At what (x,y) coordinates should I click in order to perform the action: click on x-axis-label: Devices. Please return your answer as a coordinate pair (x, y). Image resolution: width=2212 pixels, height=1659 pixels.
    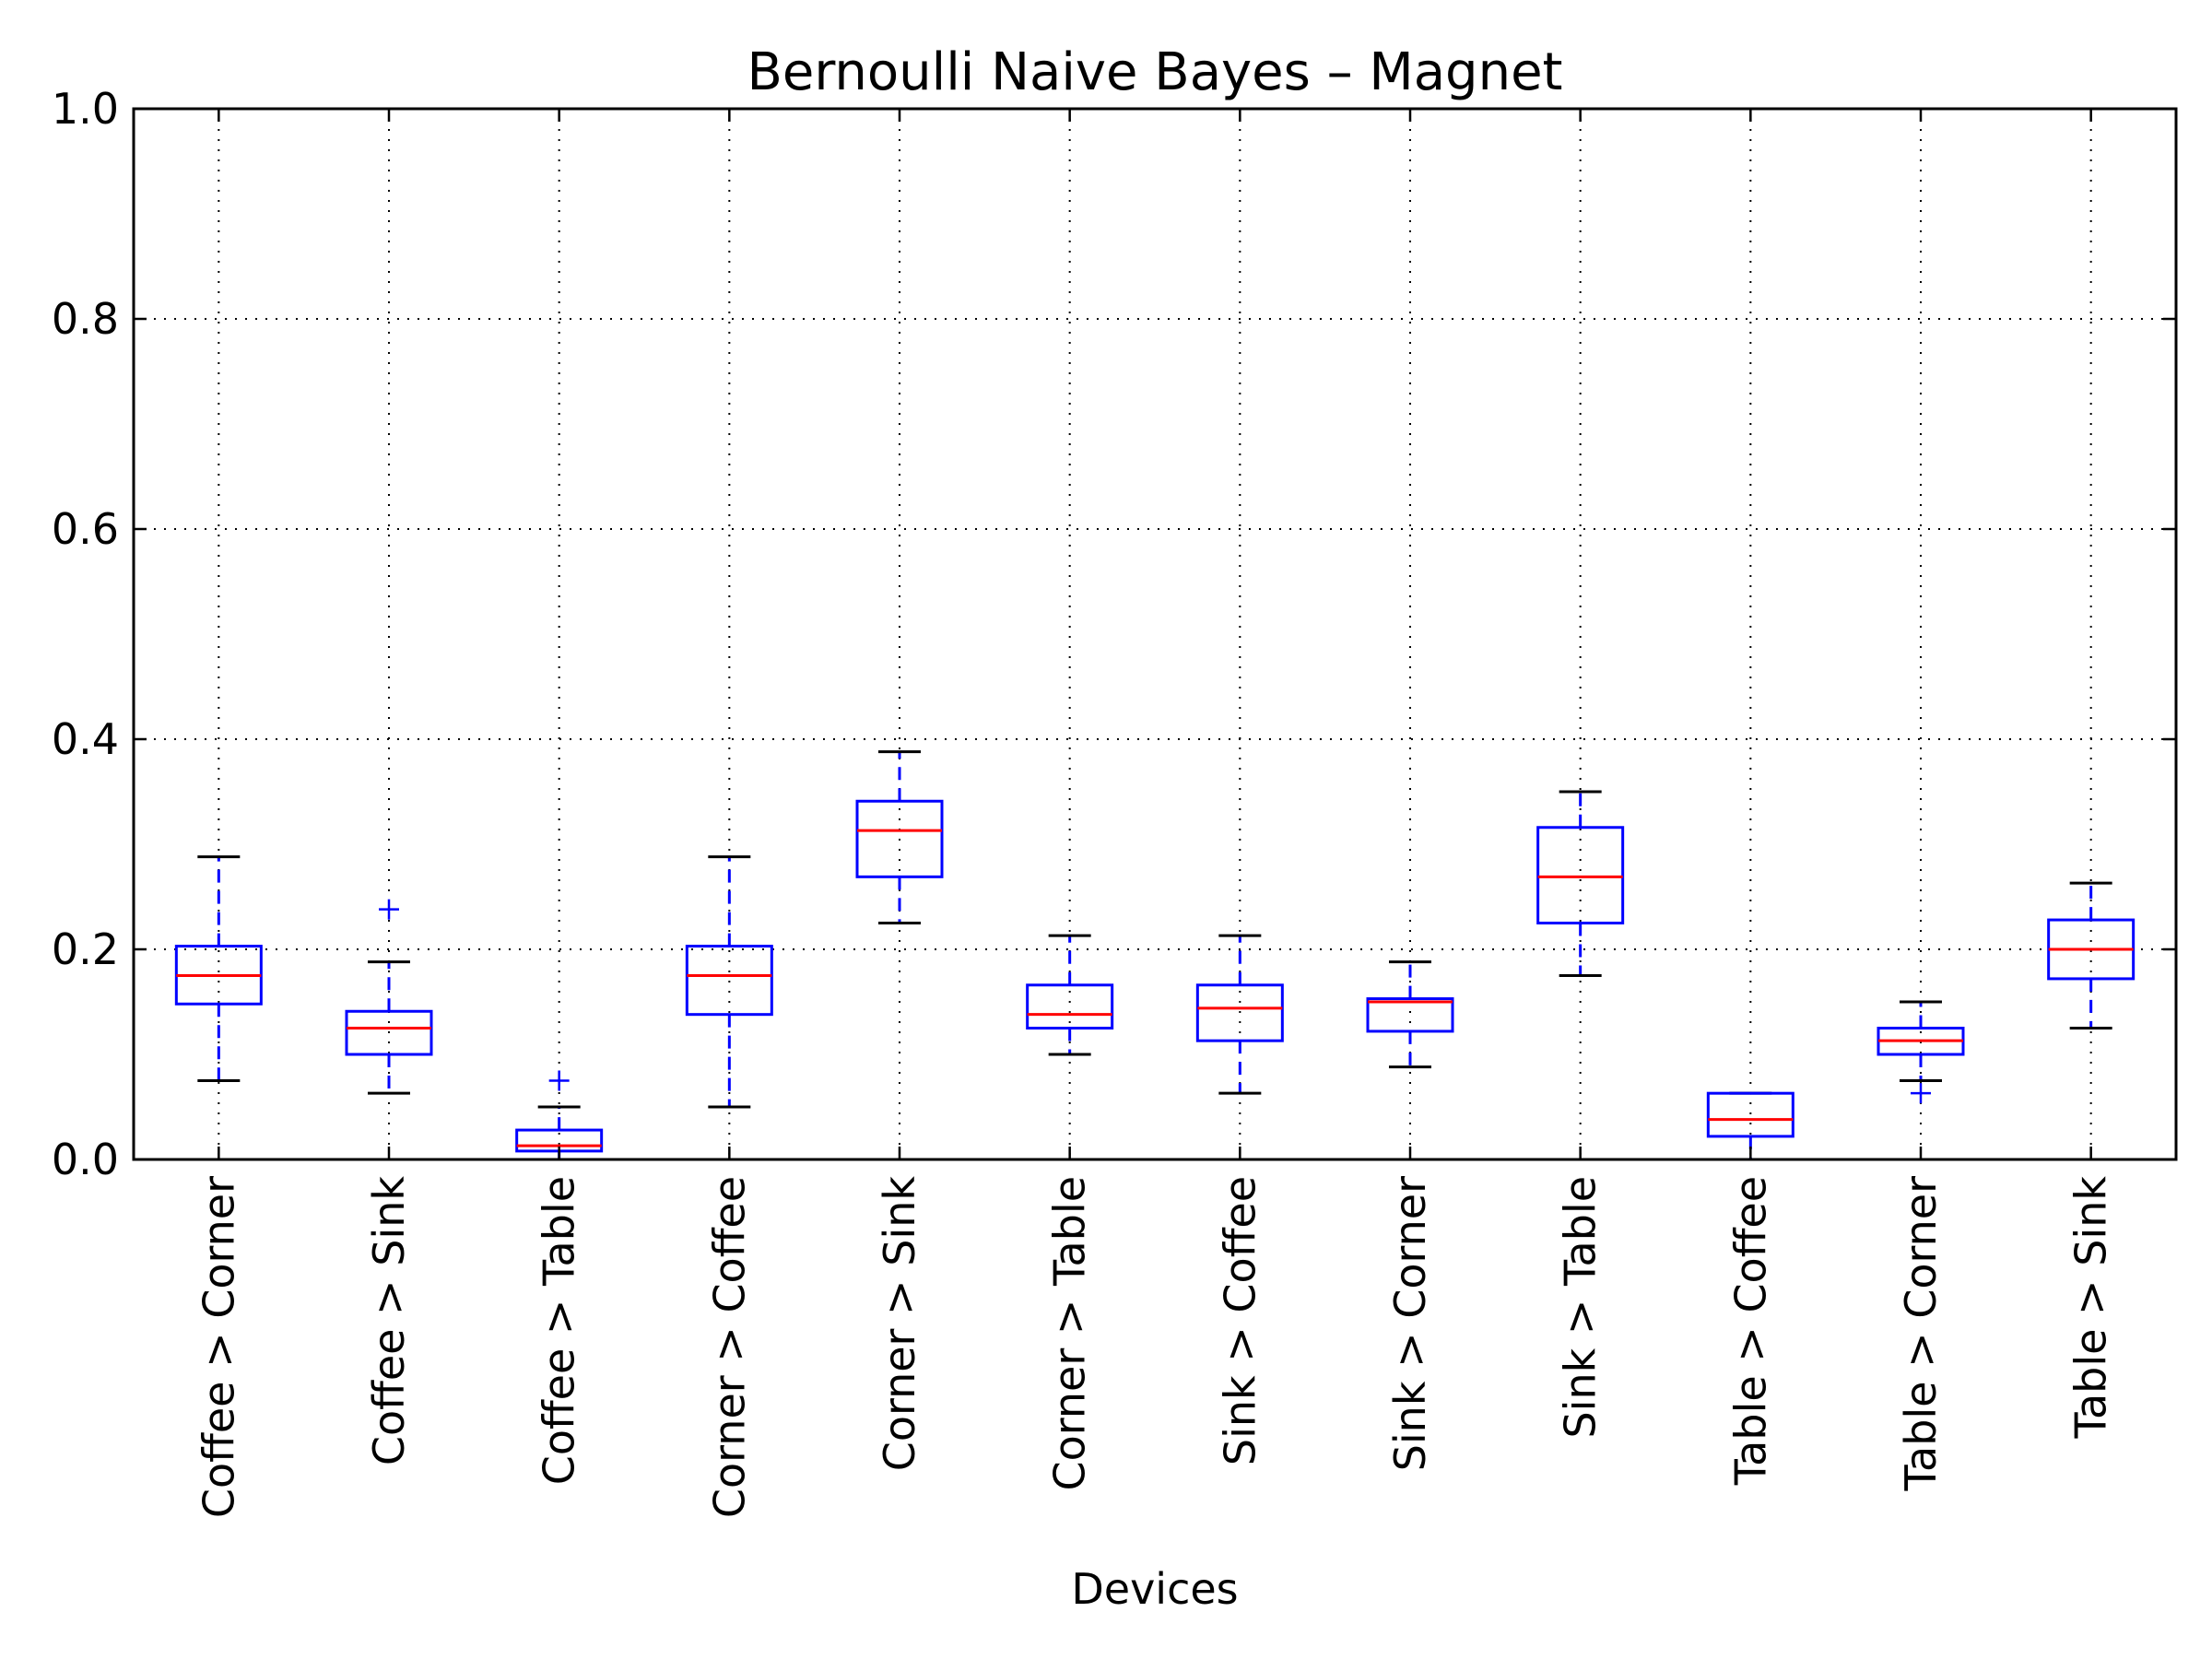
    Looking at the image, I should click on (1154, 1589).